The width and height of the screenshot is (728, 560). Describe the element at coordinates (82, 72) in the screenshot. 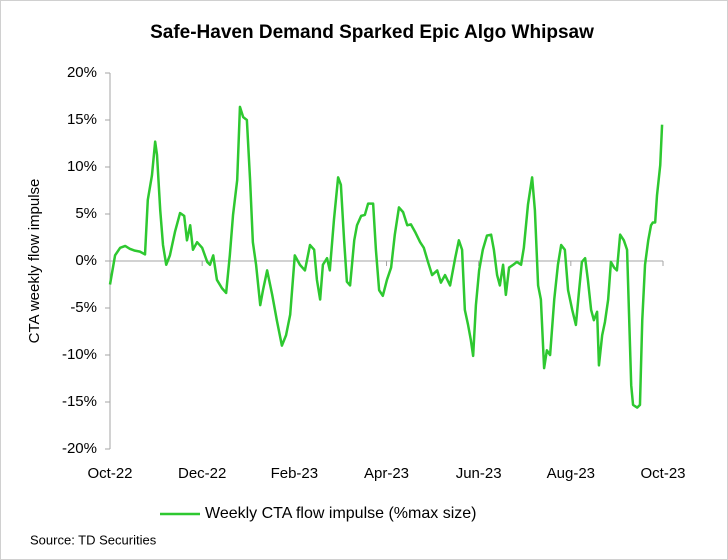

I see `y-tick-label: 20%` at that location.